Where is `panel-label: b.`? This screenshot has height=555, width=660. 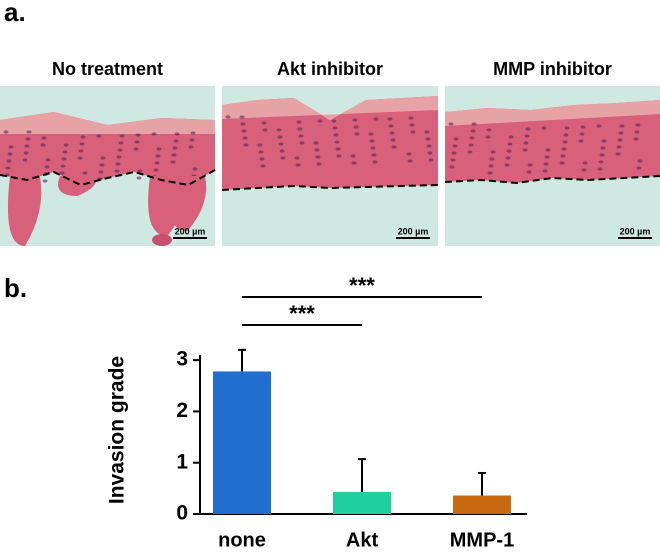 panel-label: b. is located at coordinates (15, 288).